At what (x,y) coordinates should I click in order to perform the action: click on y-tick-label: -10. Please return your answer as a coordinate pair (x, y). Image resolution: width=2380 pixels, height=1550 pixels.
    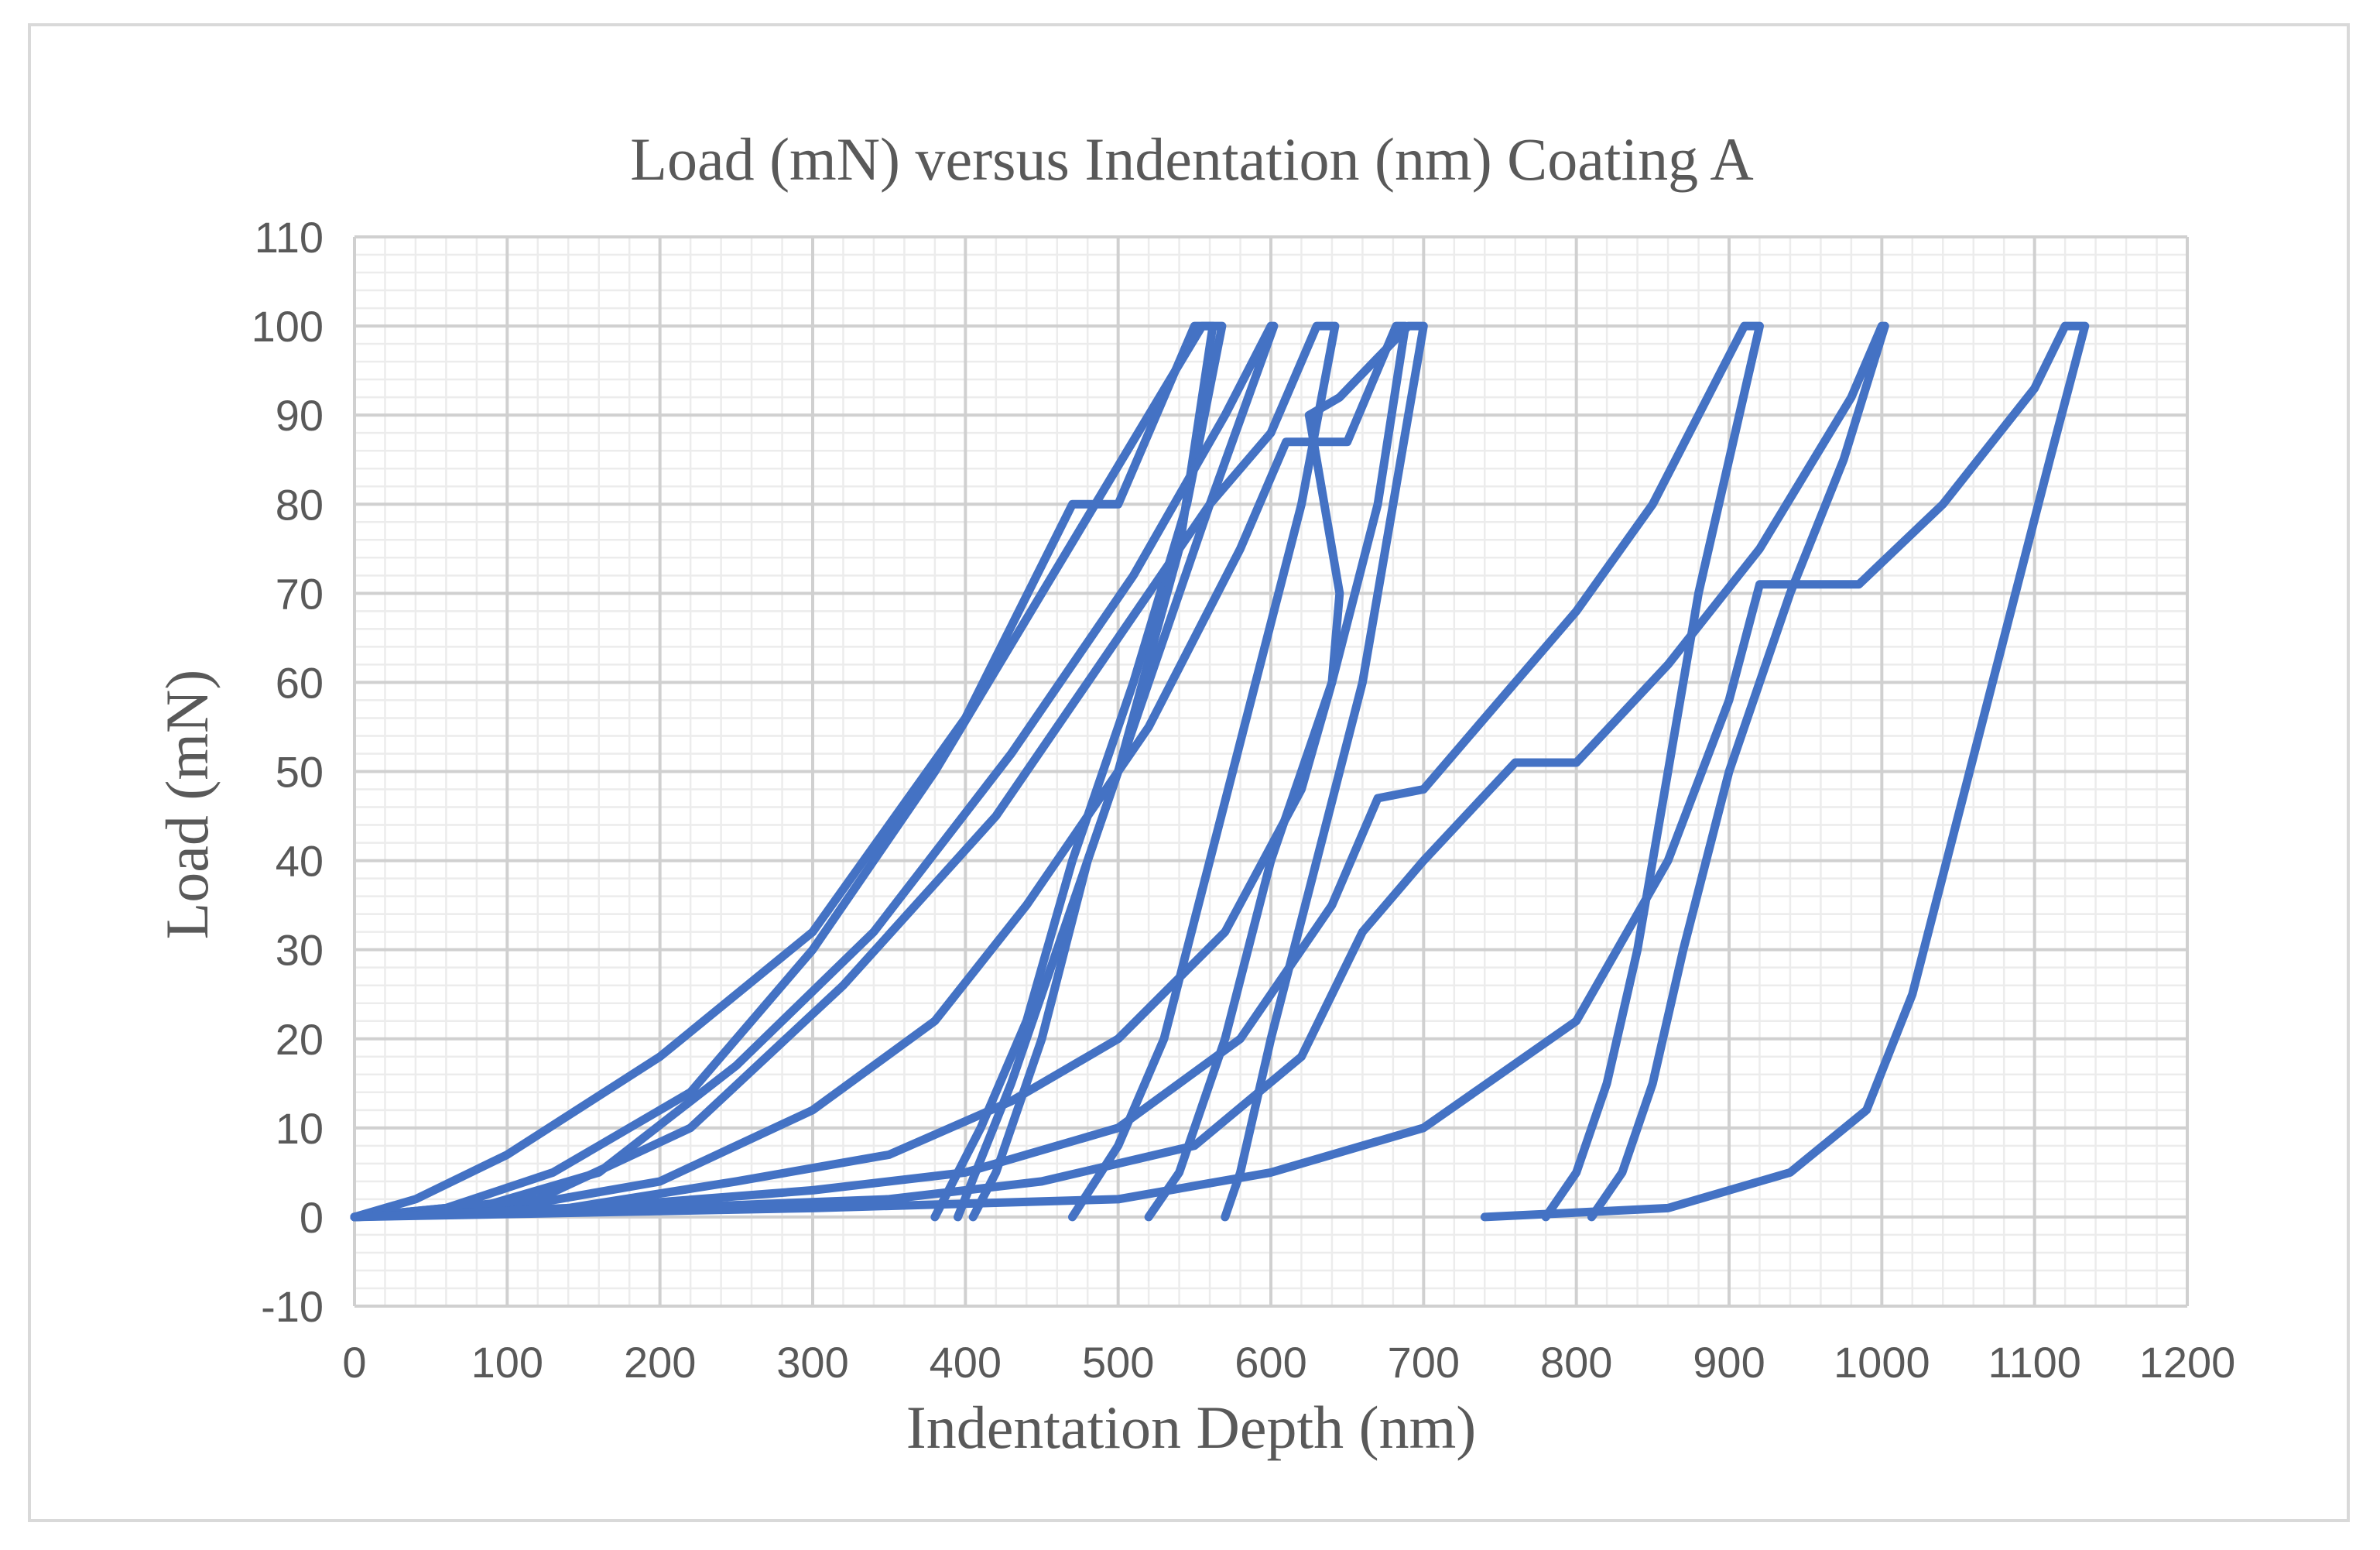
    Looking at the image, I should click on (292, 1306).